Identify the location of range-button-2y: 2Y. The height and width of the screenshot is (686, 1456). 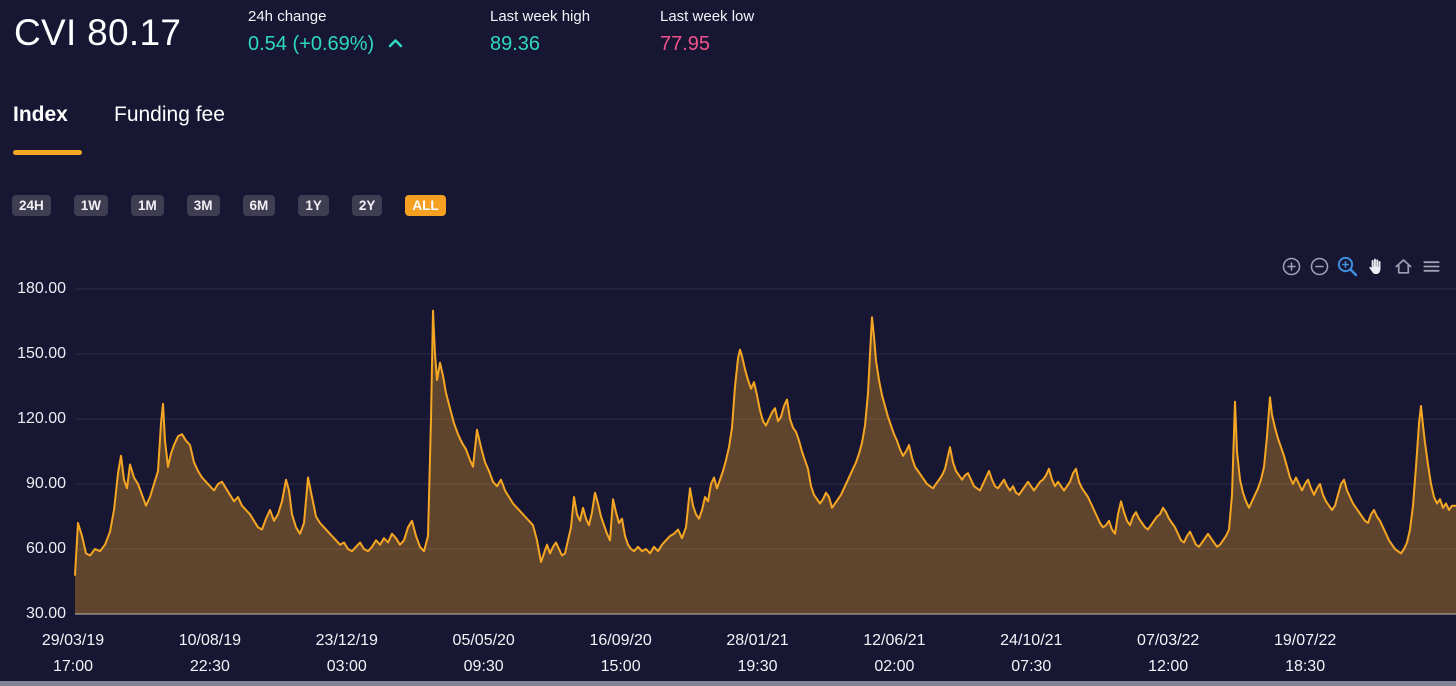
(367, 205).